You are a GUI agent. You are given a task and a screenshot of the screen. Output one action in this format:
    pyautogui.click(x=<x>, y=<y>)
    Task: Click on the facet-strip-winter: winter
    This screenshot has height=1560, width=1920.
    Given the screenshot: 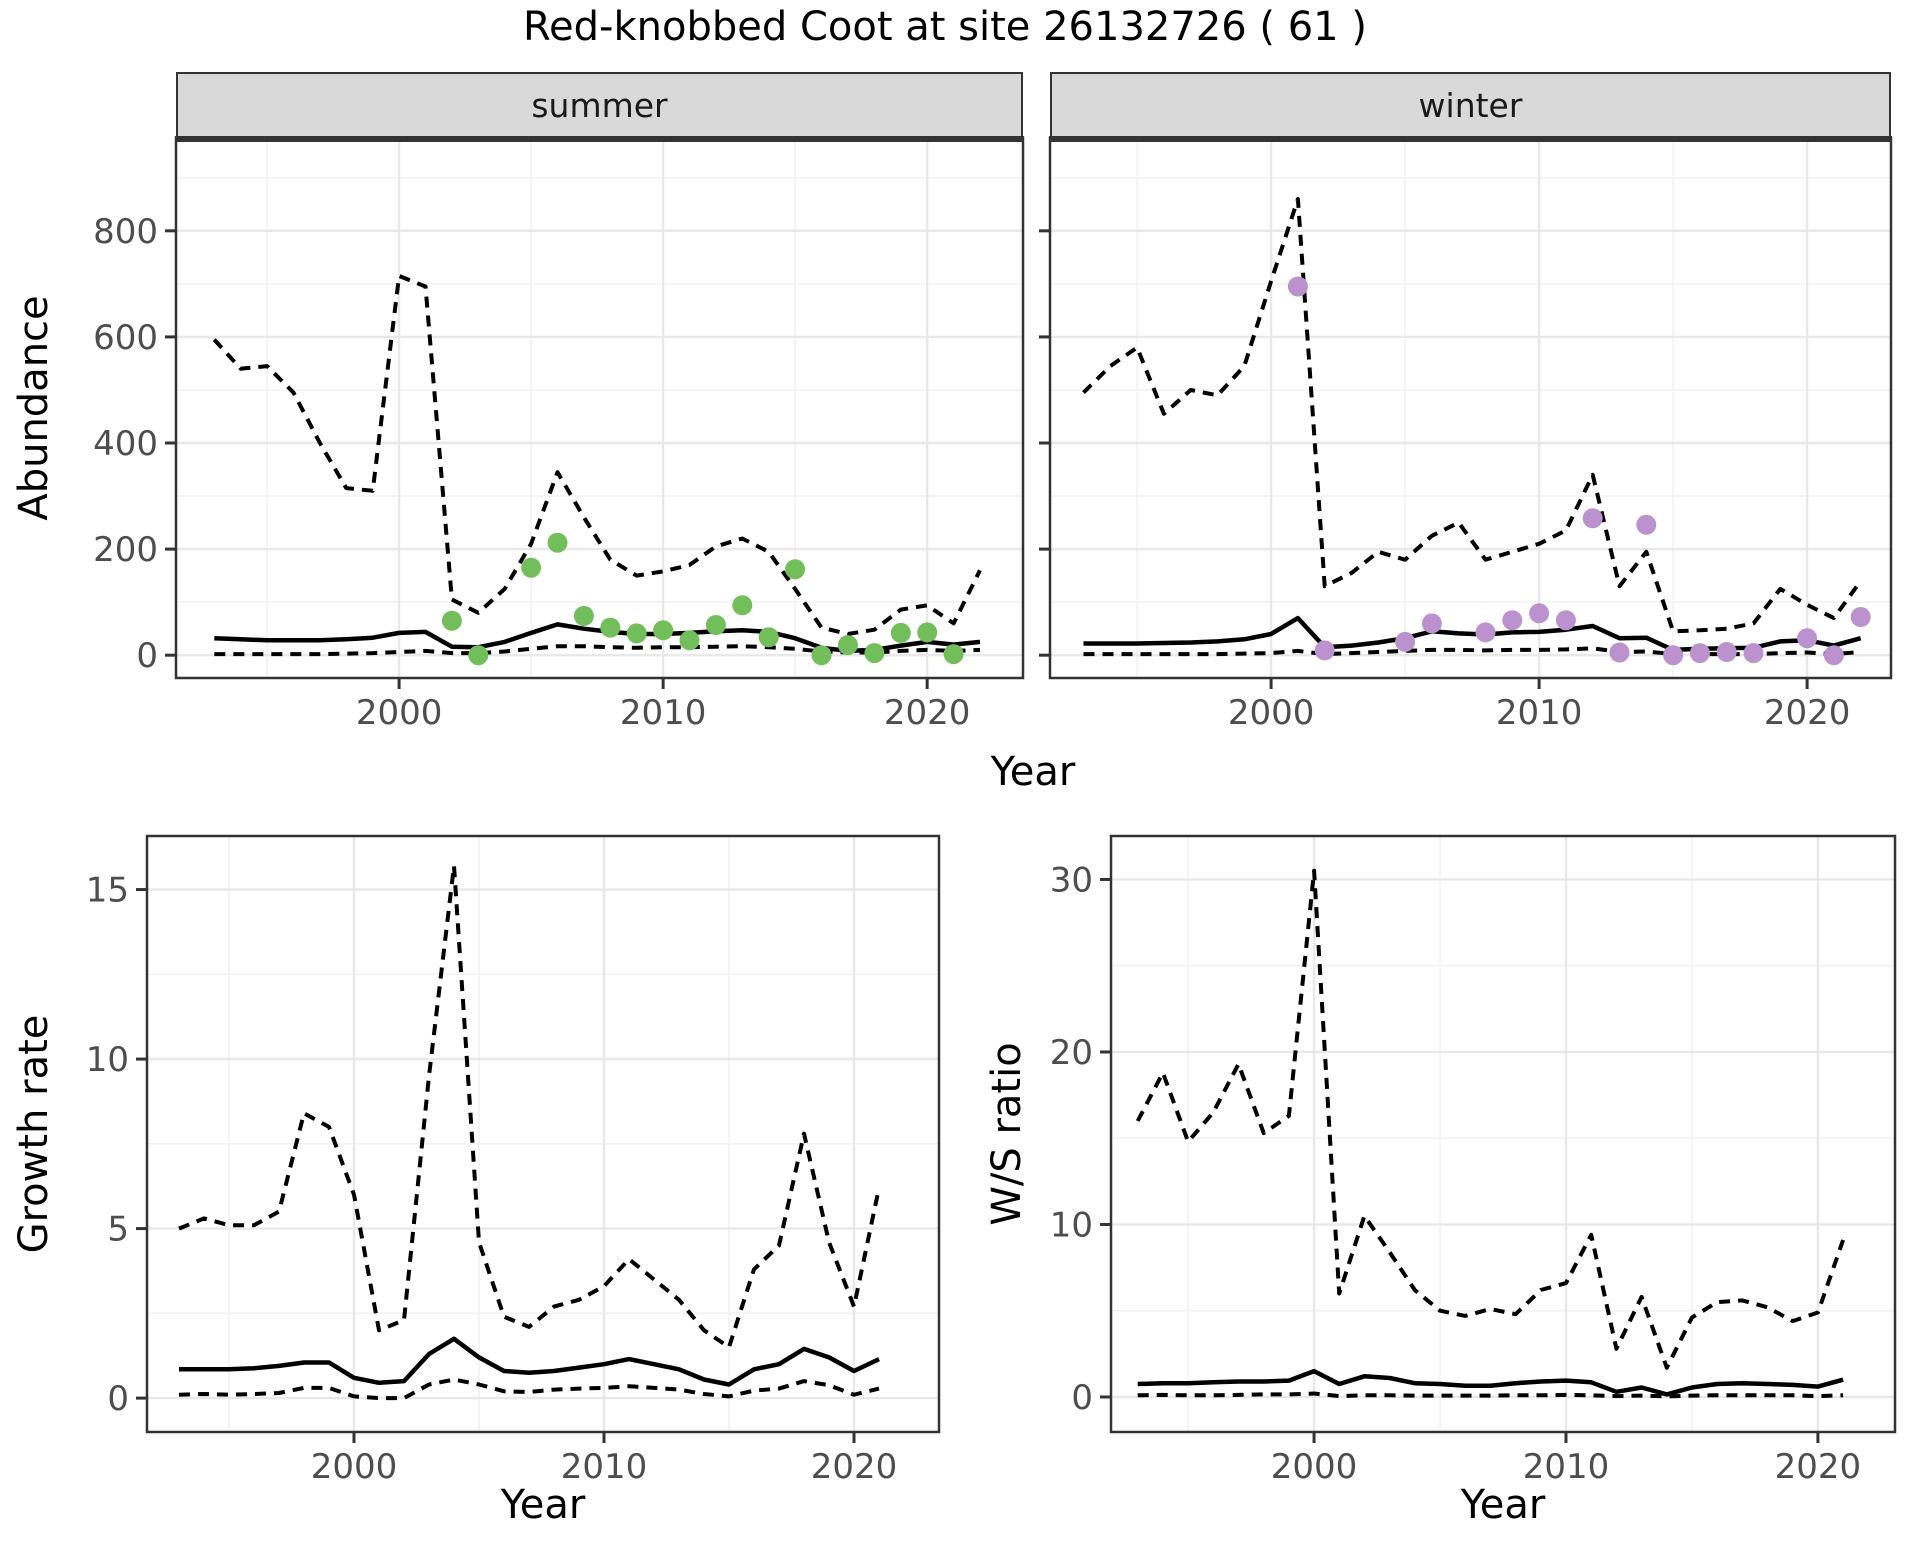 What is the action you would take?
    pyautogui.click(x=1470, y=105)
    